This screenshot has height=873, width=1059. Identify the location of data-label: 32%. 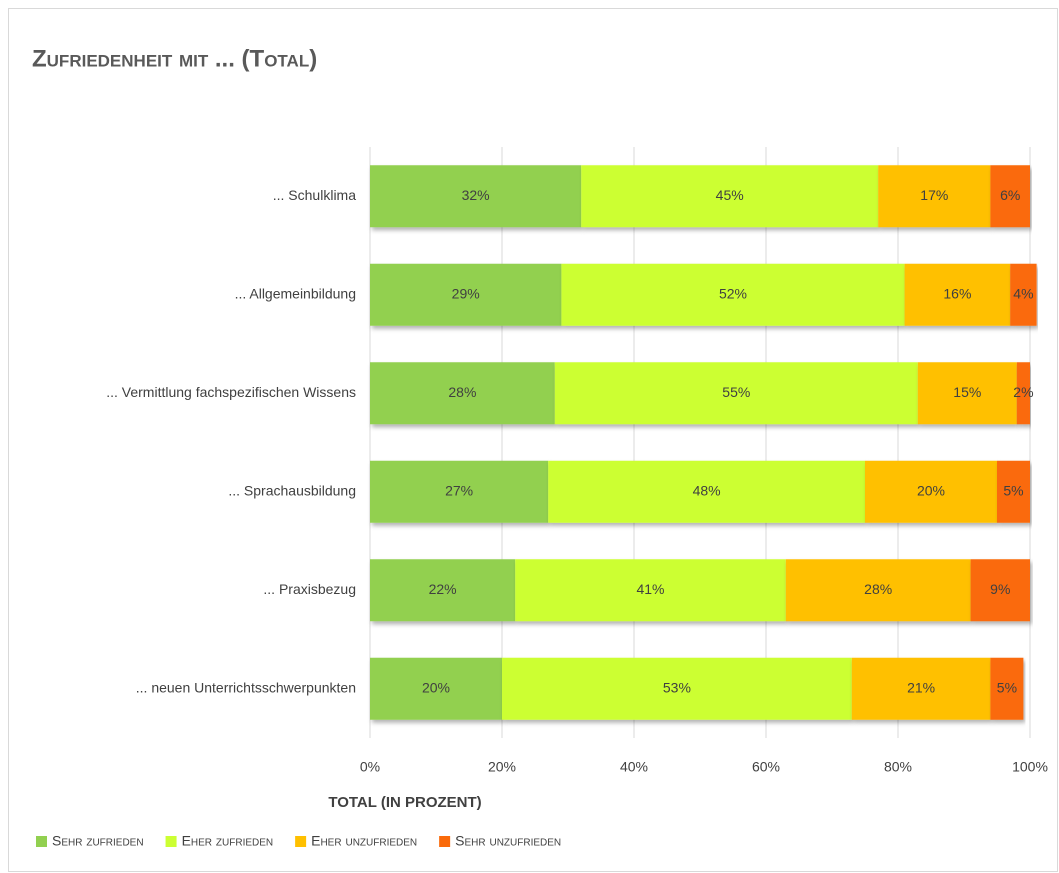
(476, 195).